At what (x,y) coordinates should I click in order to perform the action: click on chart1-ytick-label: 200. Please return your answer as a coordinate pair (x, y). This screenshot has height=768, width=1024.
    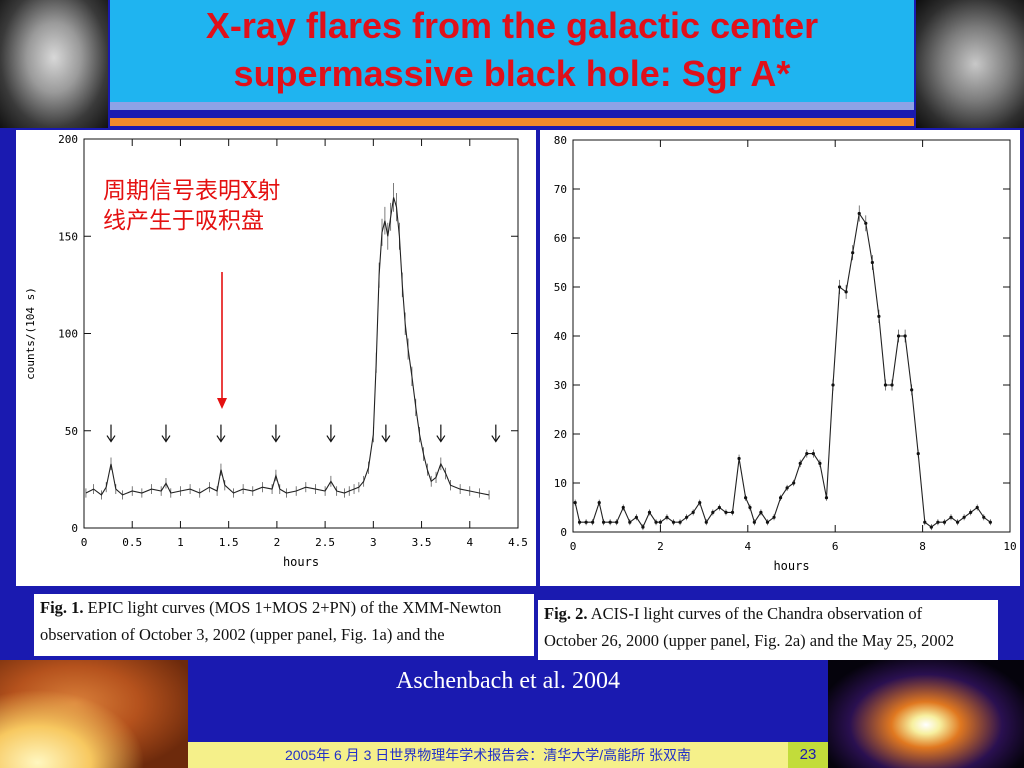
    Looking at the image, I should click on (68, 139).